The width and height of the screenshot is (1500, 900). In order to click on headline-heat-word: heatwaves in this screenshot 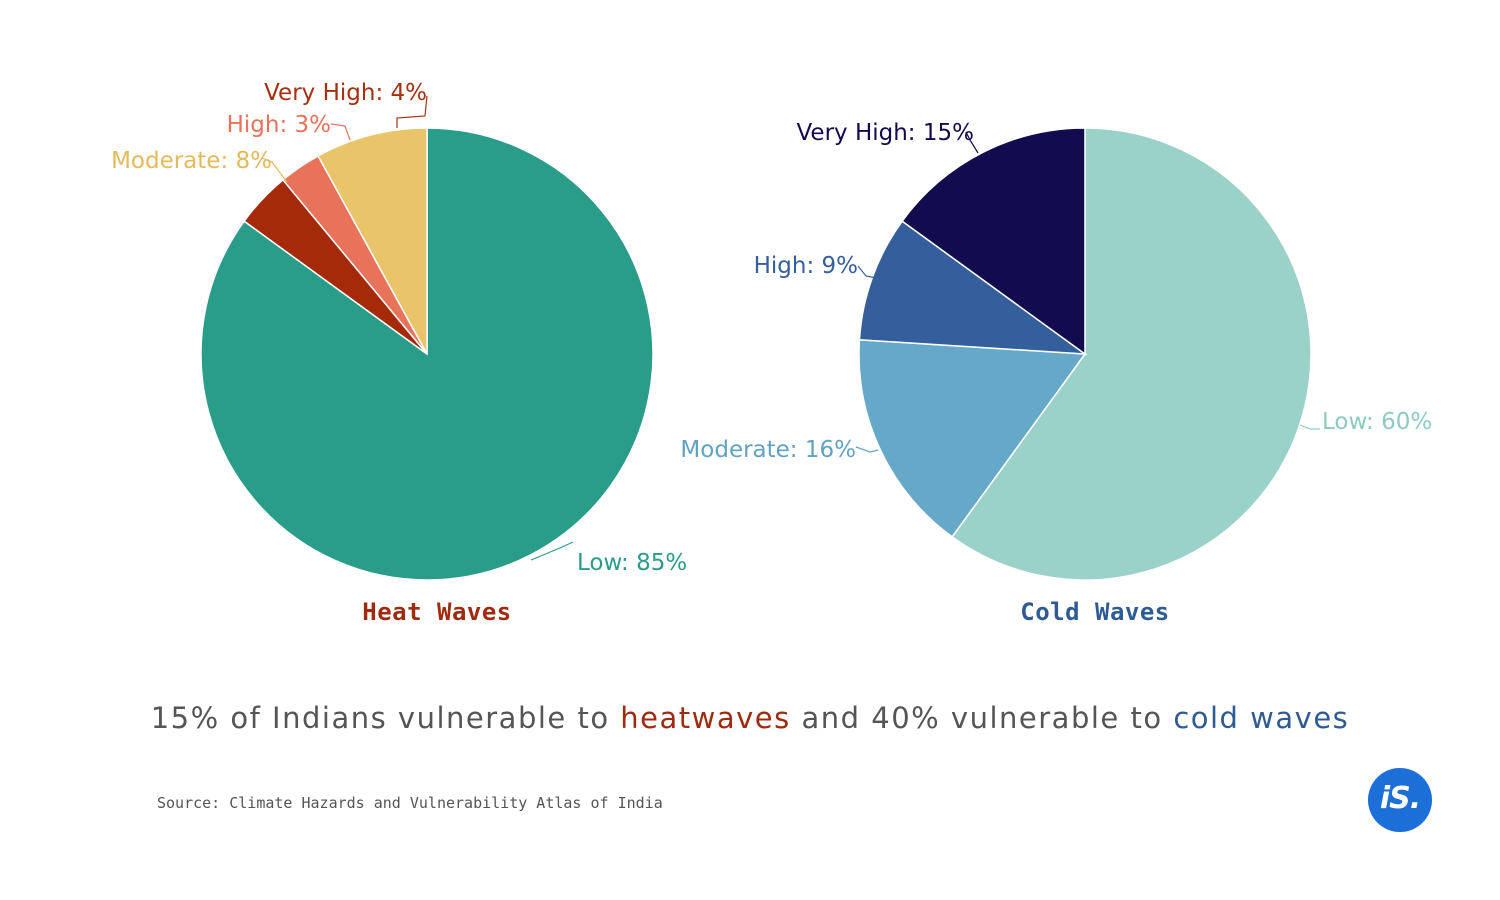, I will do `click(705, 718)`.